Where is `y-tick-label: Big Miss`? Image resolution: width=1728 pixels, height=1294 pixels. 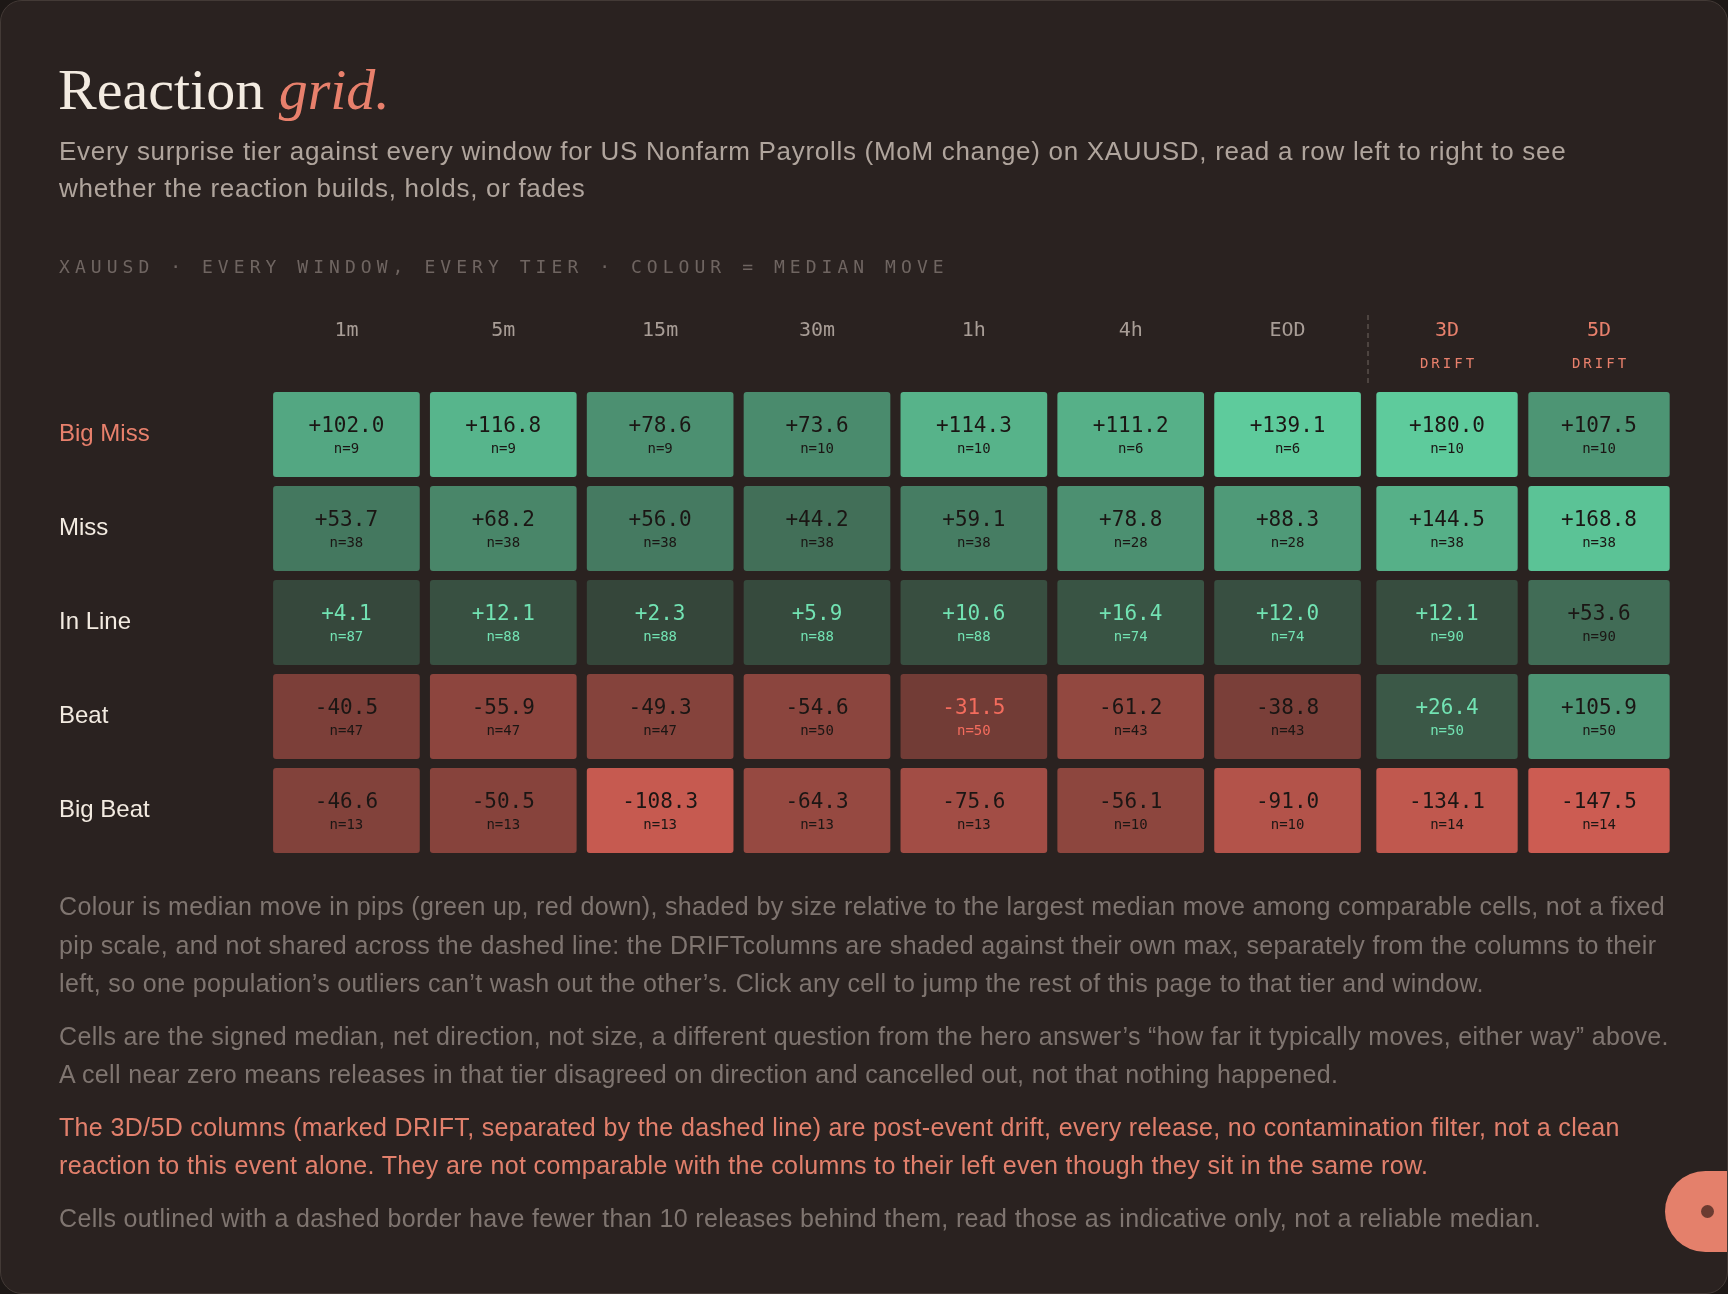 y-tick-label: Big Miss is located at coordinates (104, 433).